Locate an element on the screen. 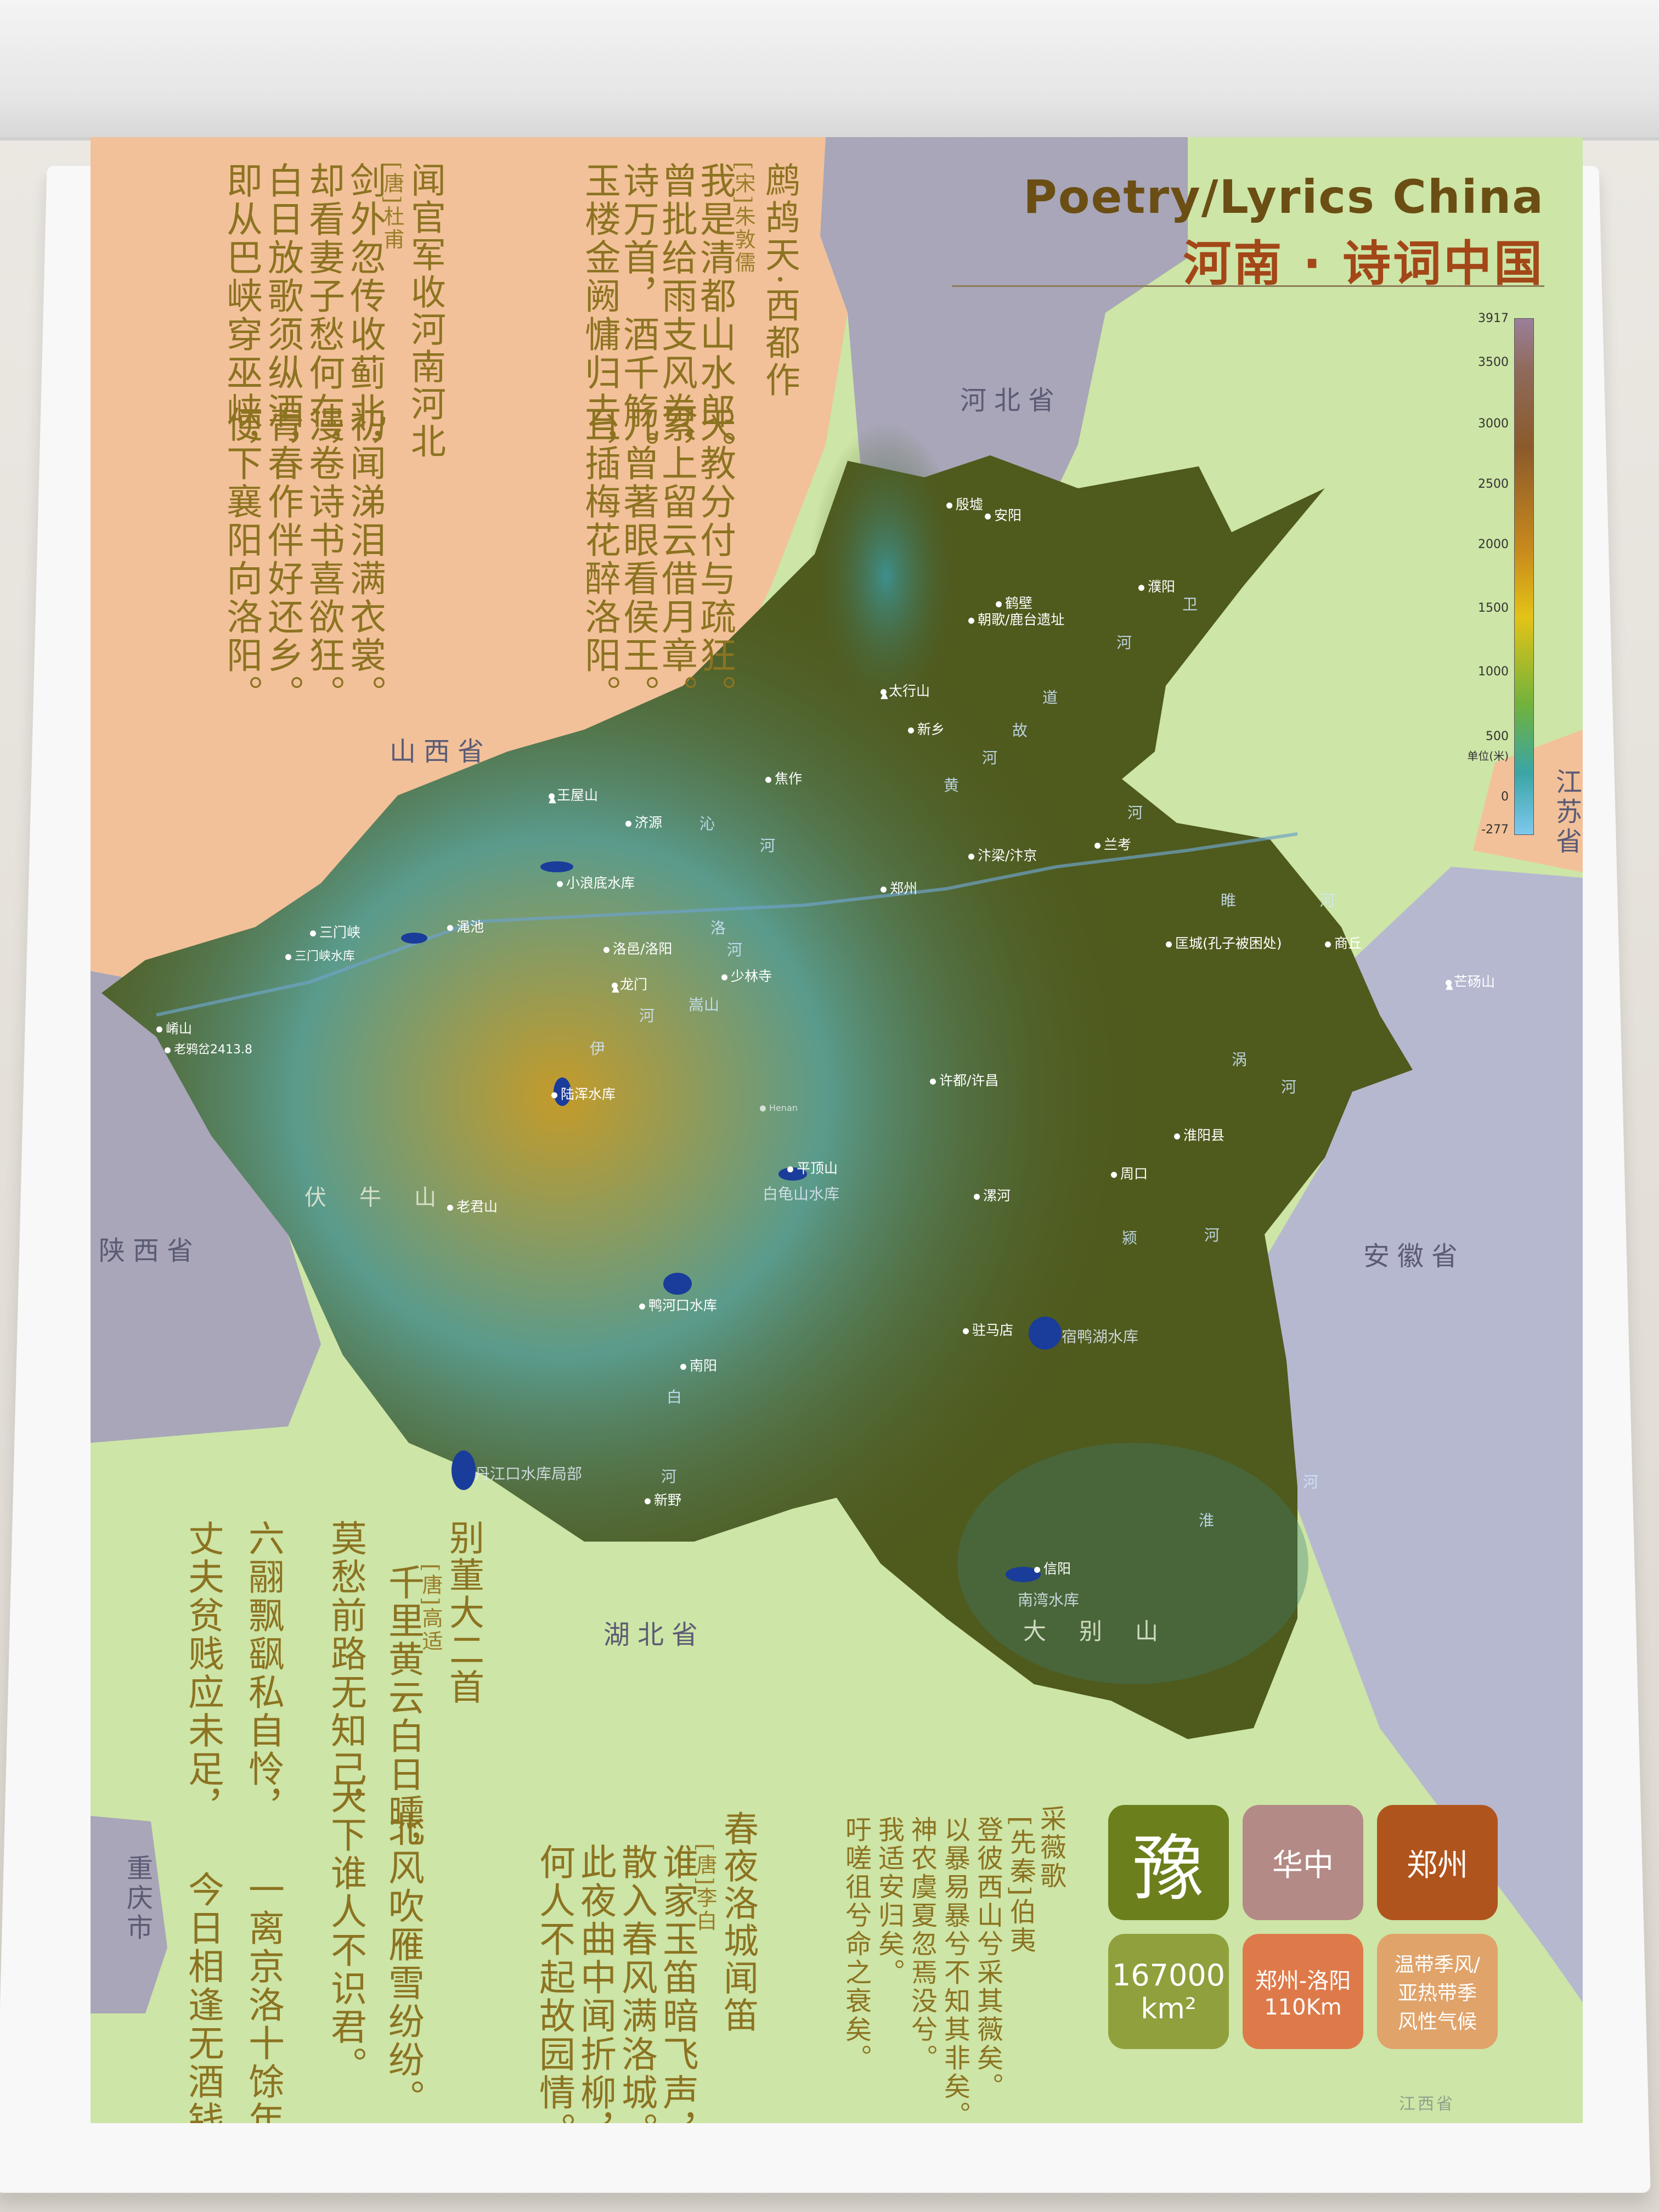  header-chinese-title: 河南 · 诗词中国 is located at coordinates (1363, 260).